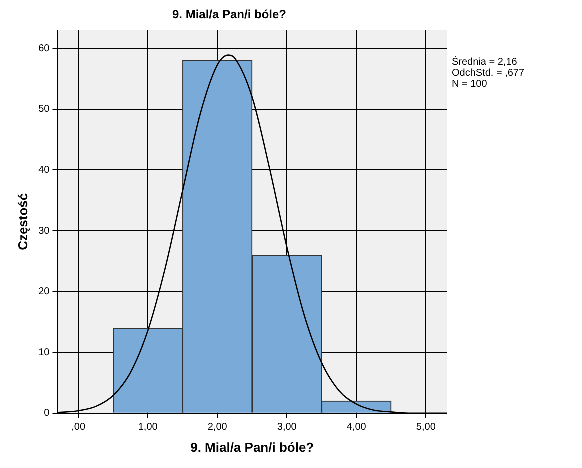  Describe the element at coordinates (356, 428) in the screenshot. I see `x-tick-label: 4,00` at that location.